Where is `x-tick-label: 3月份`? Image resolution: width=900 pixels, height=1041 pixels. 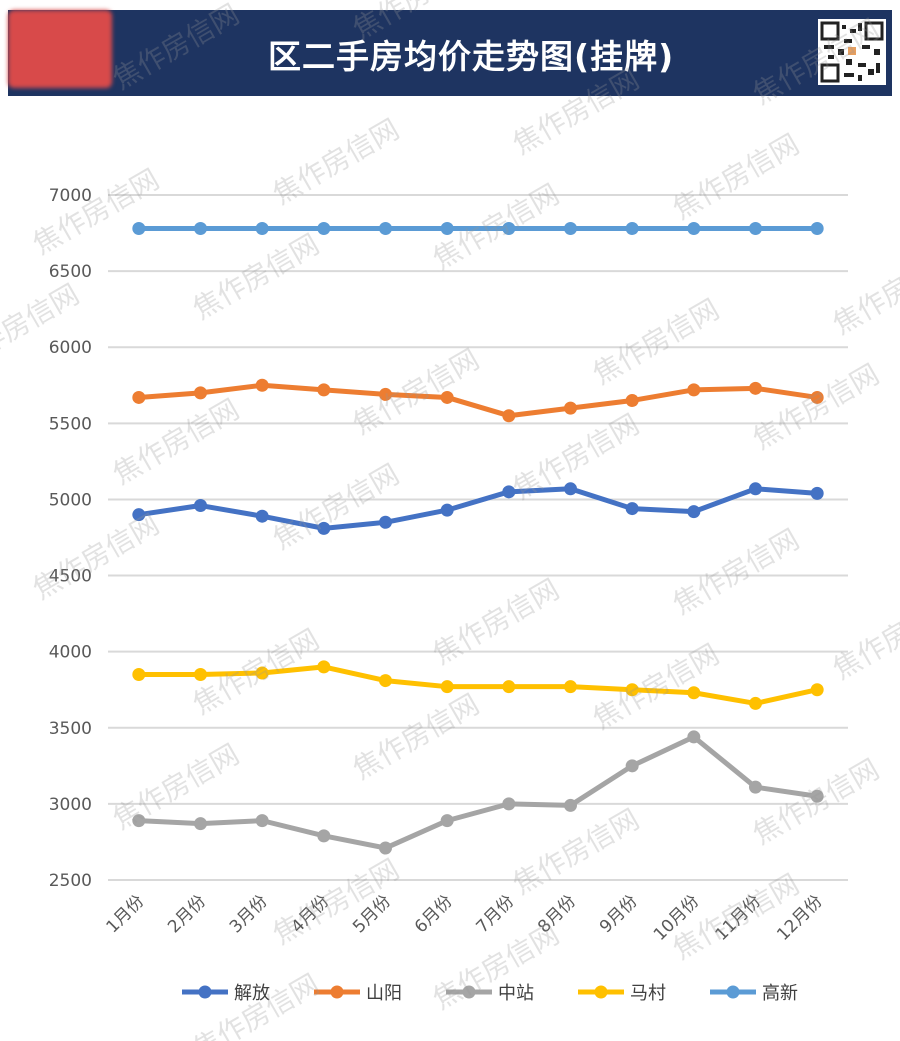 x-tick-label: 3月份 is located at coordinates (249, 914).